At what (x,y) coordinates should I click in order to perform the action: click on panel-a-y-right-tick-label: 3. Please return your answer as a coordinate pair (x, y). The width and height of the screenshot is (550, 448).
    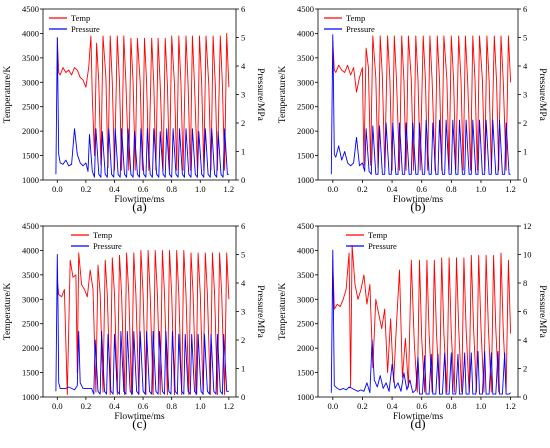
    Looking at the image, I should click on (243, 95).